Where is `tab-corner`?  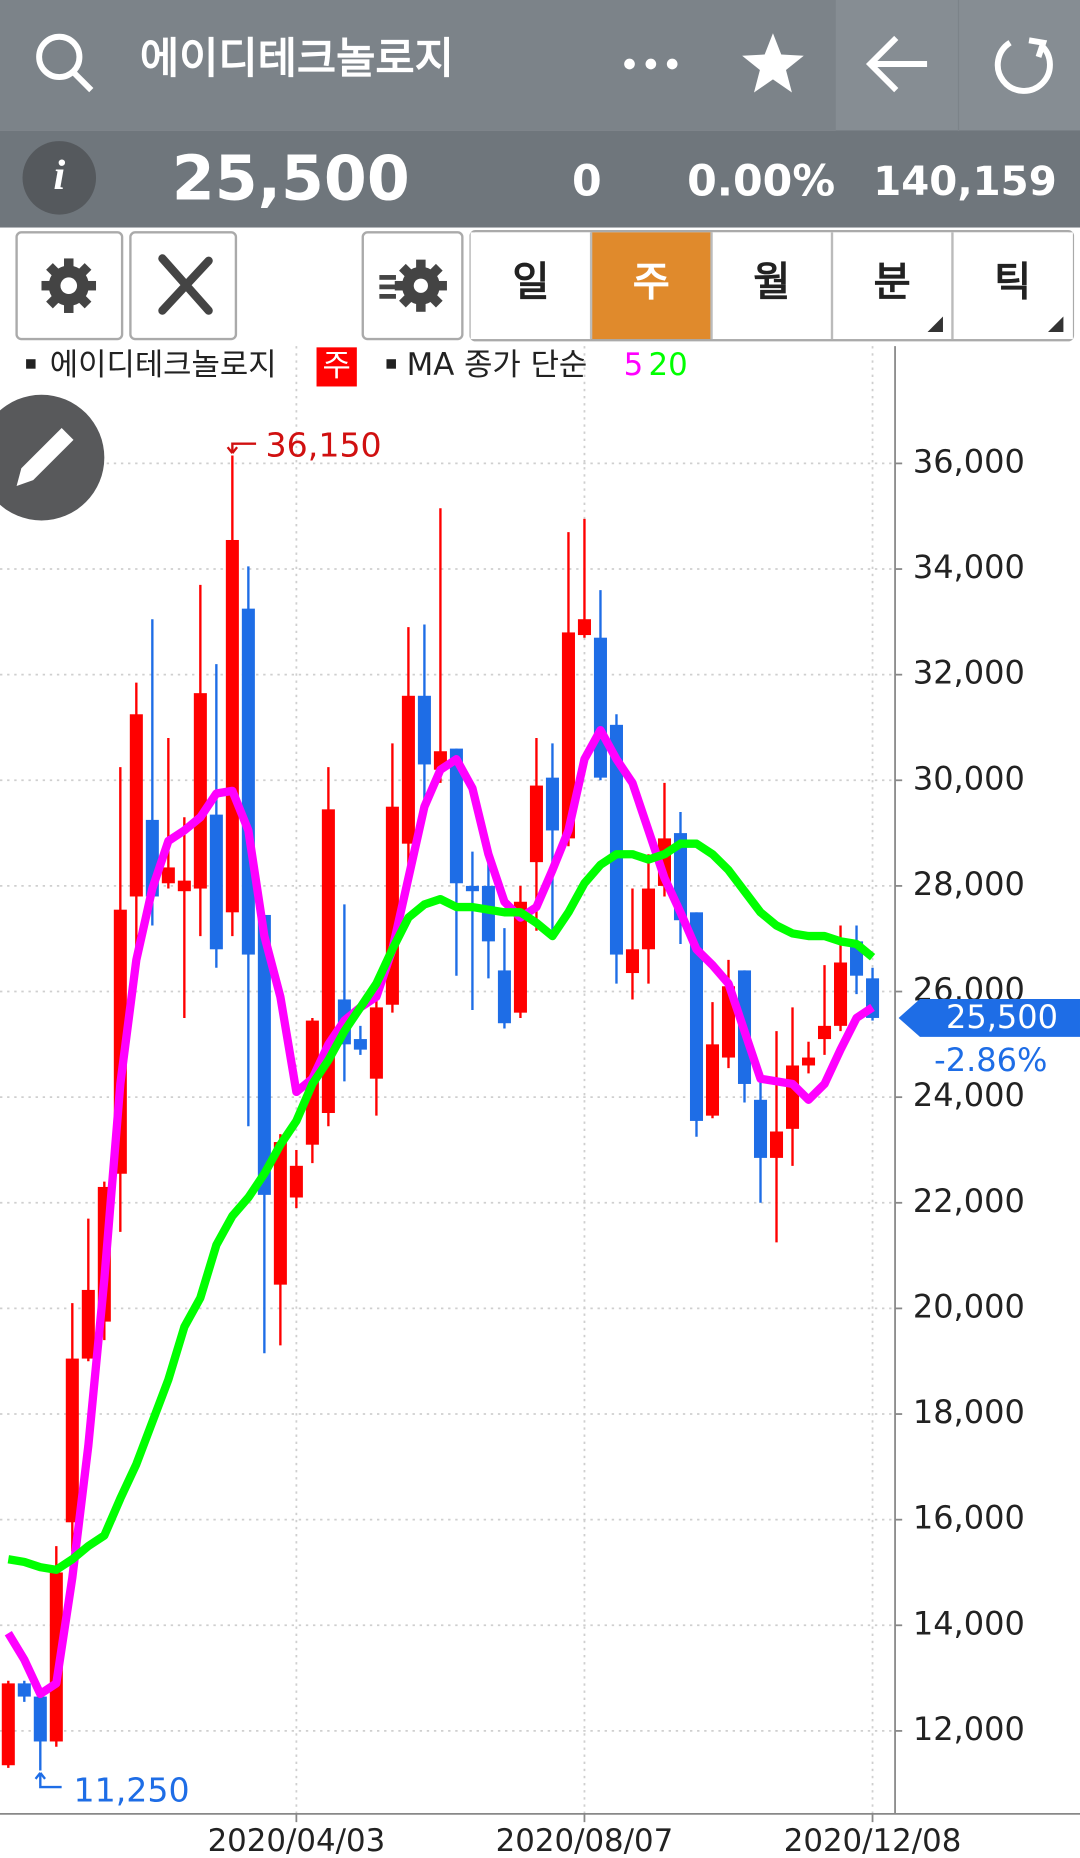 tab-corner is located at coordinates (935, 324).